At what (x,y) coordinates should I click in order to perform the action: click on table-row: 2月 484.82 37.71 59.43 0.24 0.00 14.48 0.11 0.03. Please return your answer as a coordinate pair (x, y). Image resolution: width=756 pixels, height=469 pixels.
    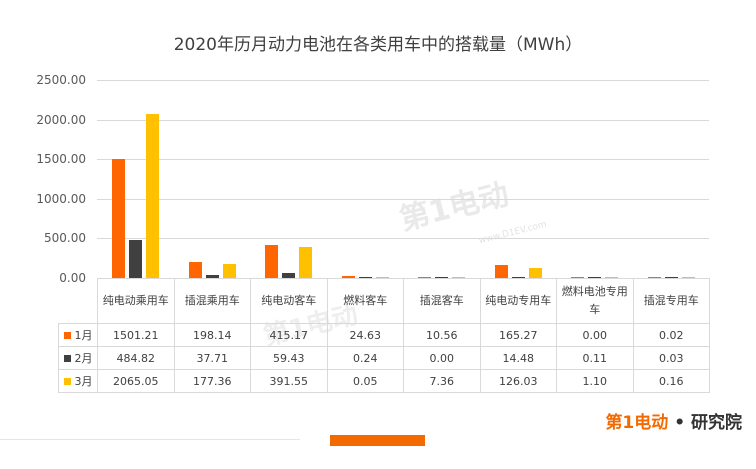
    Looking at the image, I should click on (384, 358).